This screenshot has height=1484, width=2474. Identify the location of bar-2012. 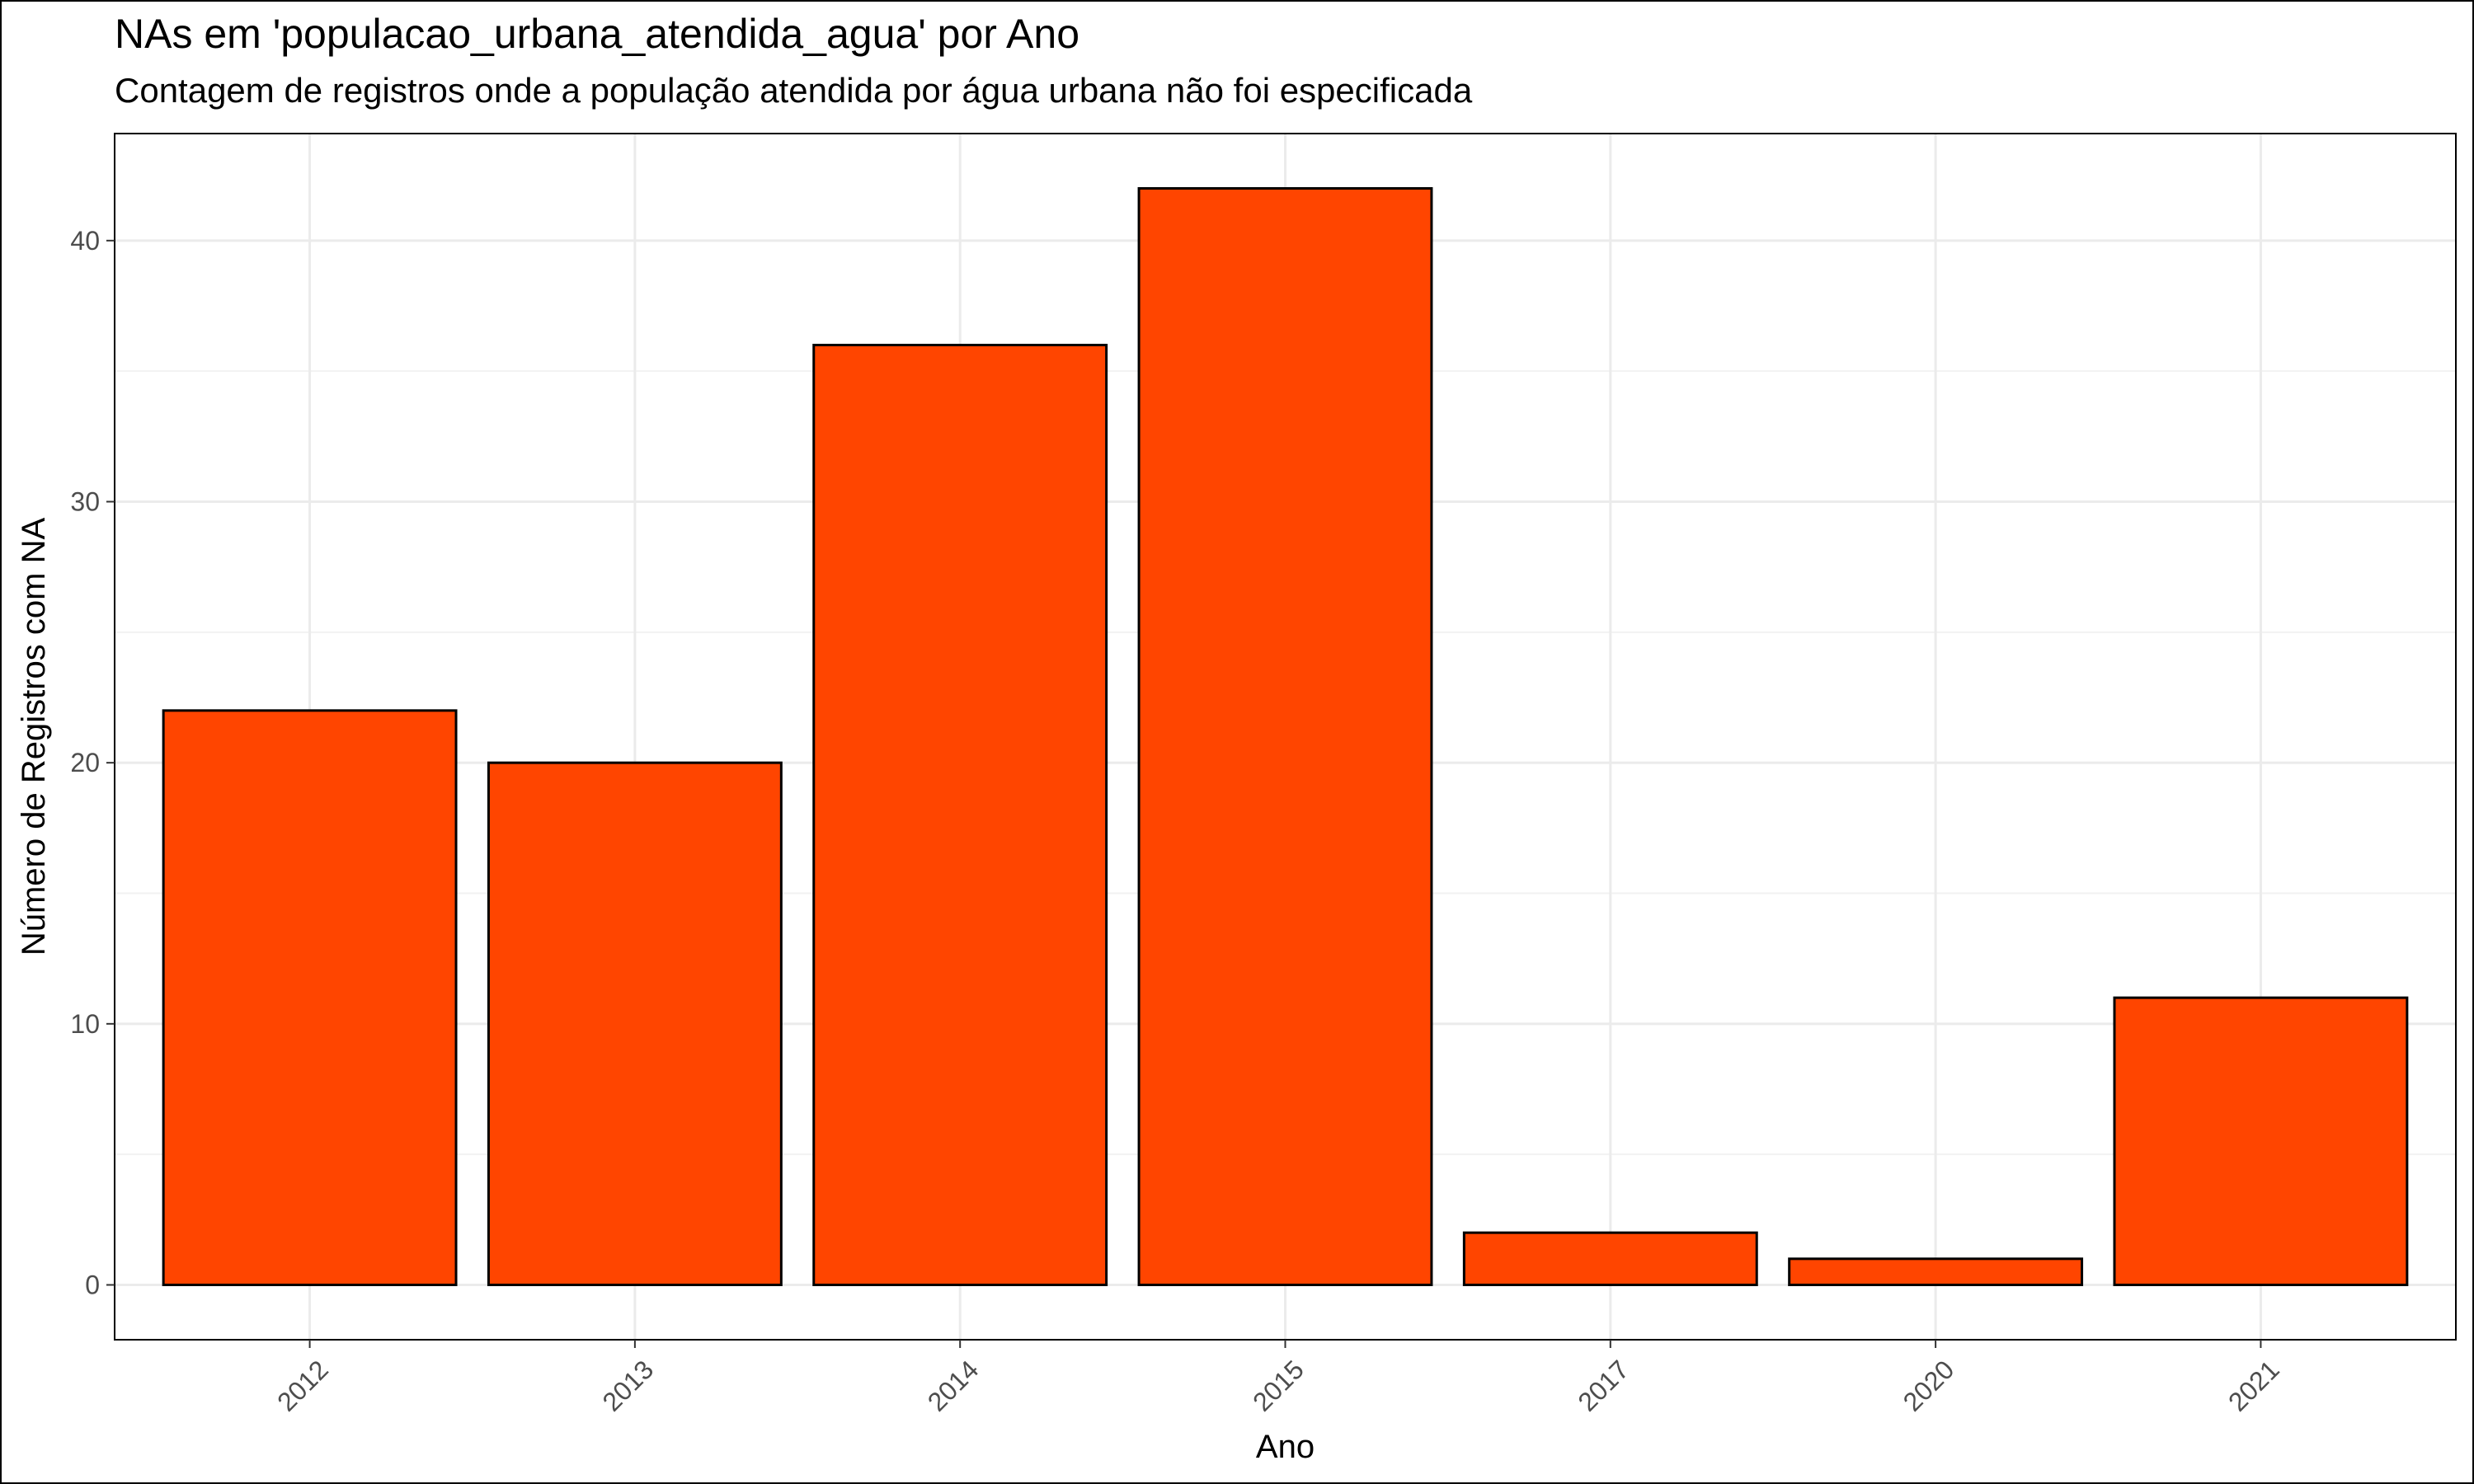
(310, 997).